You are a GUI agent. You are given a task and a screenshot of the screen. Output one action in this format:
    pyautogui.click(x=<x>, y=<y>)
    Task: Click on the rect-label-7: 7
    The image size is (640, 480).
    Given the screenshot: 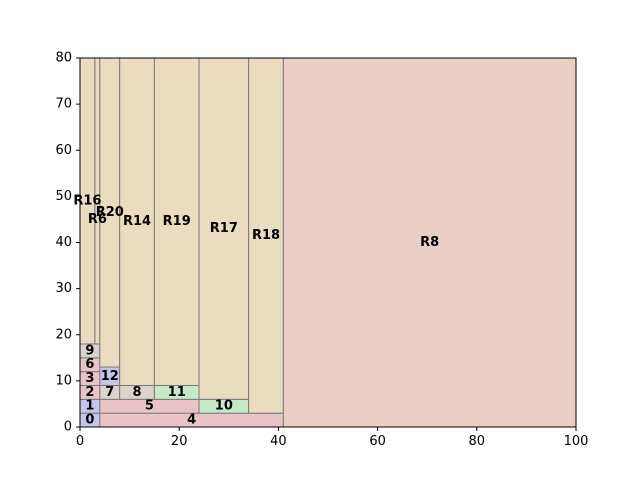 What is the action you would take?
    pyautogui.click(x=109, y=392)
    